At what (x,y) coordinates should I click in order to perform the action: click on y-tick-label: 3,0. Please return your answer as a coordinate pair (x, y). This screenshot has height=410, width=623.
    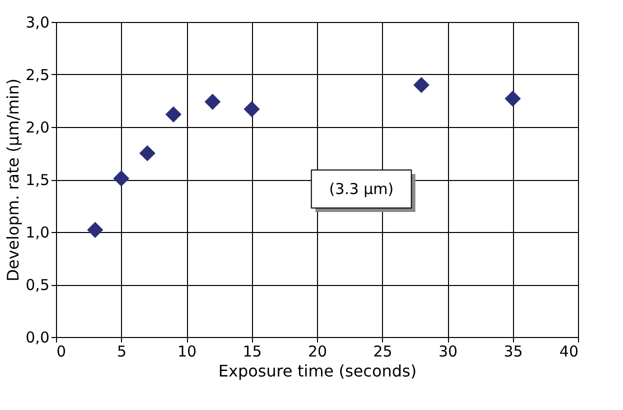
    Looking at the image, I should click on (38, 23).